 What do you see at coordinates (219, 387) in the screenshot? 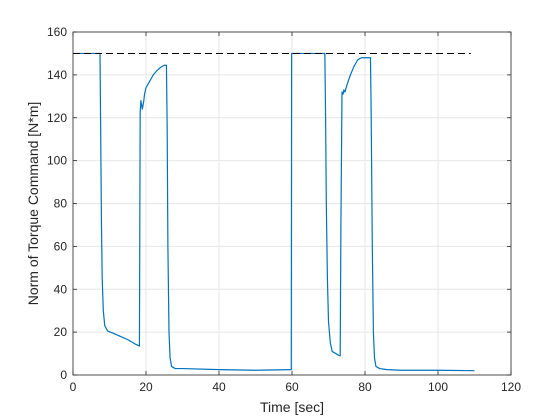
I see `x-tick-label: 40` at bounding box center [219, 387].